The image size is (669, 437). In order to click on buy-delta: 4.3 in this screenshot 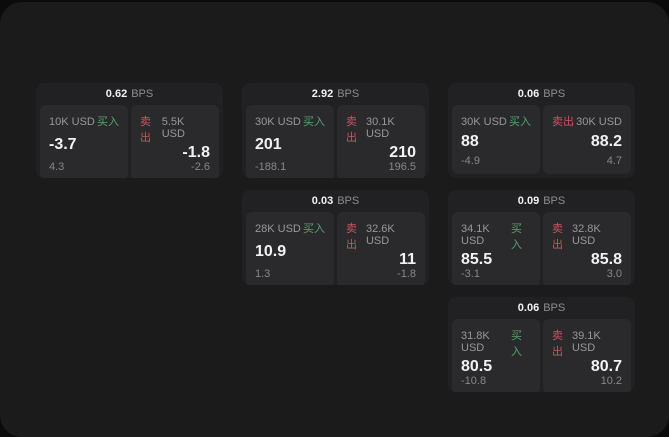, I will do `click(57, 167)`.